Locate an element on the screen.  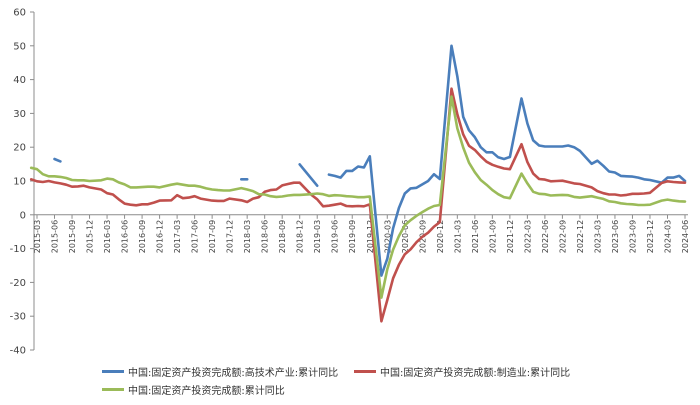
x-tick-label: 2015-09 is located at coordinates (72, 236).